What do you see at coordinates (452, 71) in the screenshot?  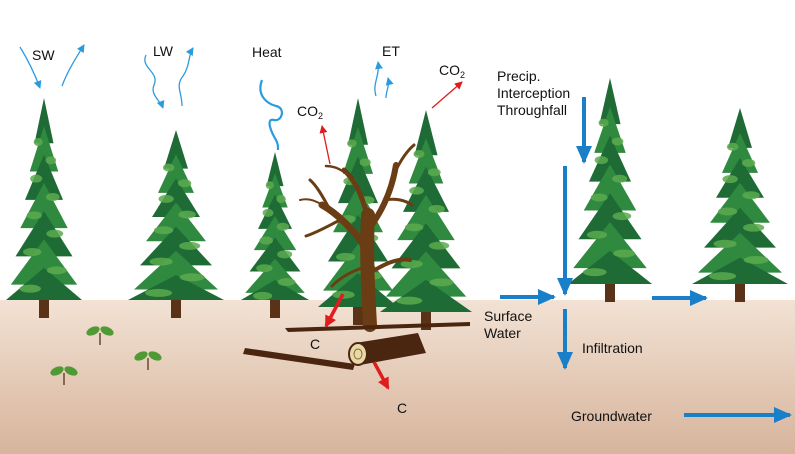 I see `label-co2-right: CO2` at bounding box center [452, 71].